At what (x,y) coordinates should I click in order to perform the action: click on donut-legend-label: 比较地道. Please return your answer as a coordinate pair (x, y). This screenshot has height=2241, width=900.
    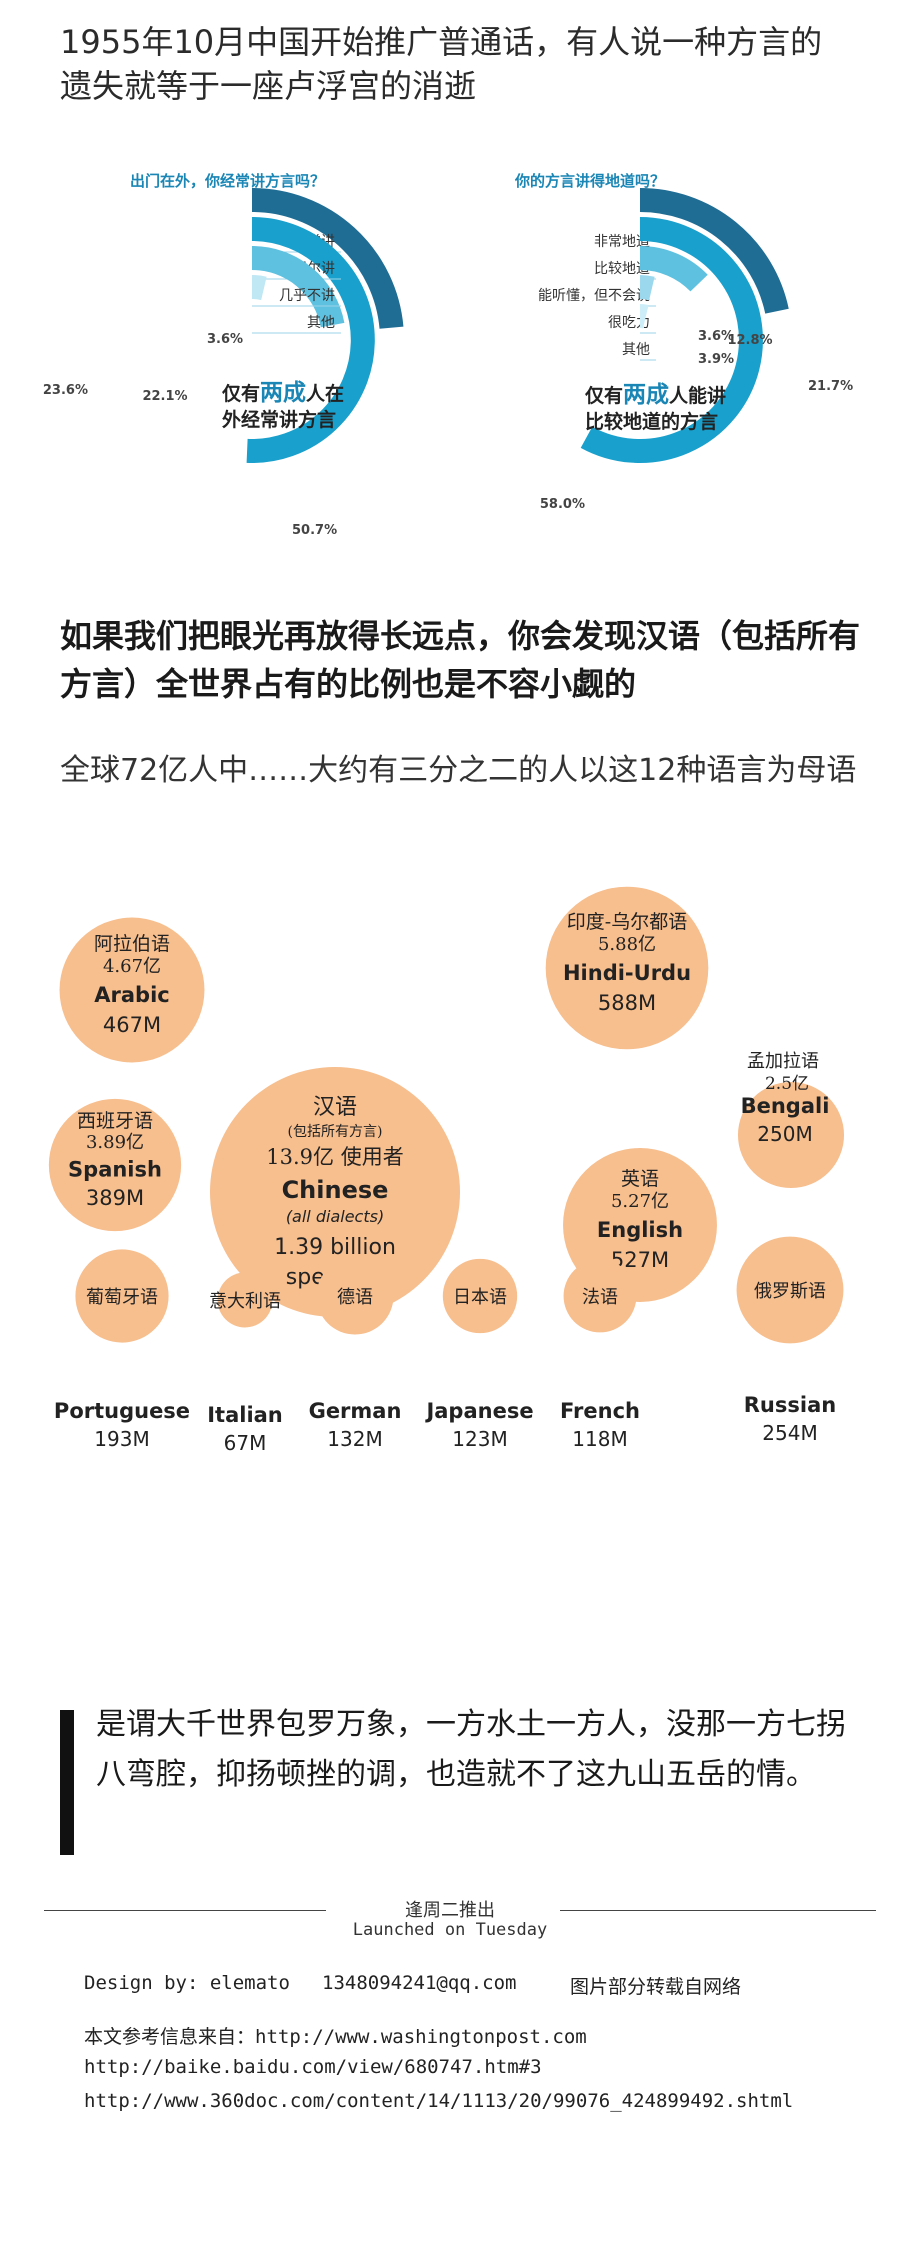
    Looking at the image, I should click on (622, 269).